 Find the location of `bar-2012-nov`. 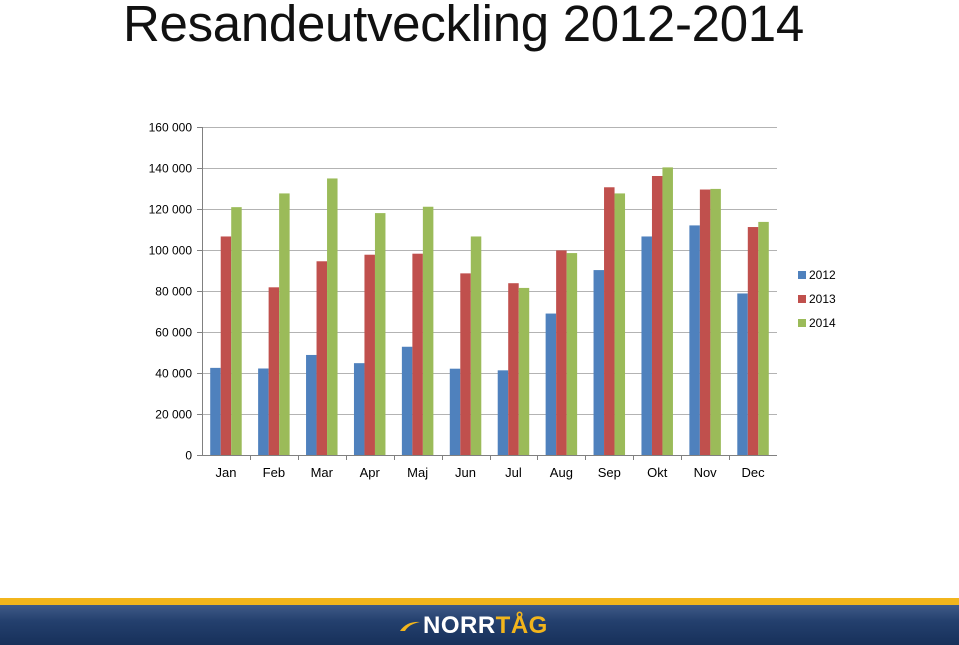

bar-2012-nov is located at coordinates (694, 340).